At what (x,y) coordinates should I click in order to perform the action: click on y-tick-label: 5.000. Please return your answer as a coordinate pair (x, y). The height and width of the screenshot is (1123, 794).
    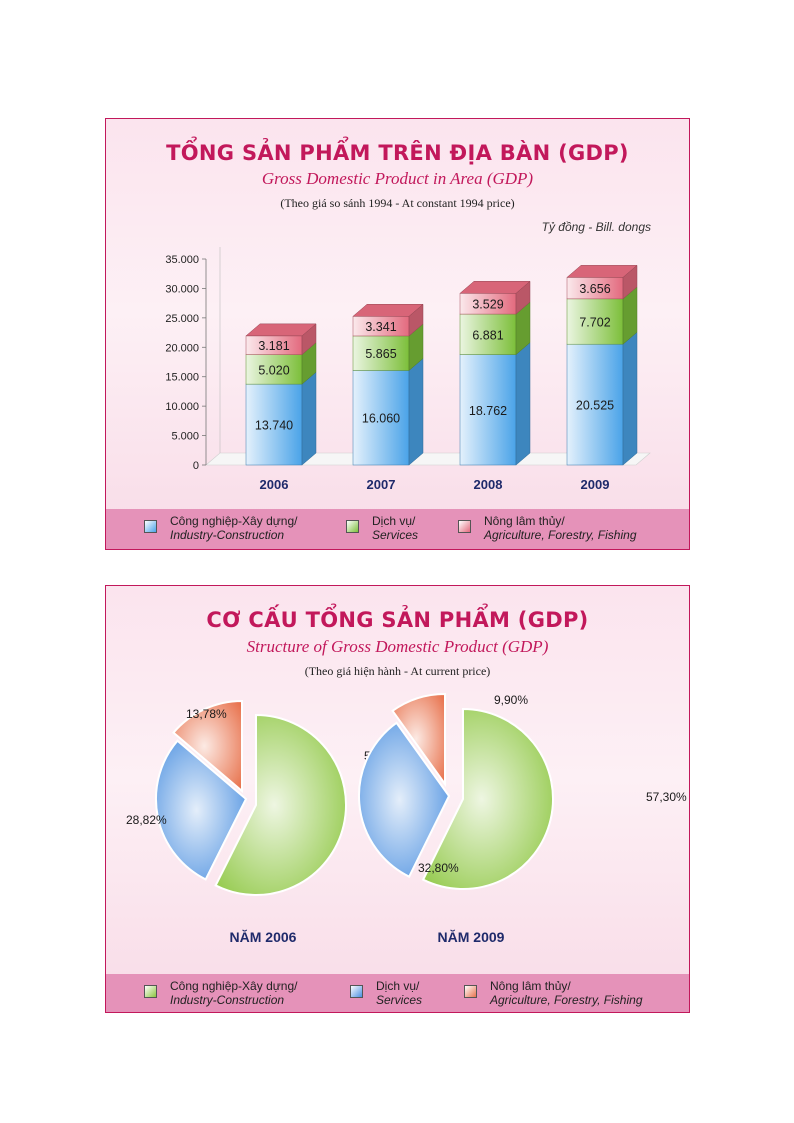
    Looking at the image, I should click on (185, 437).